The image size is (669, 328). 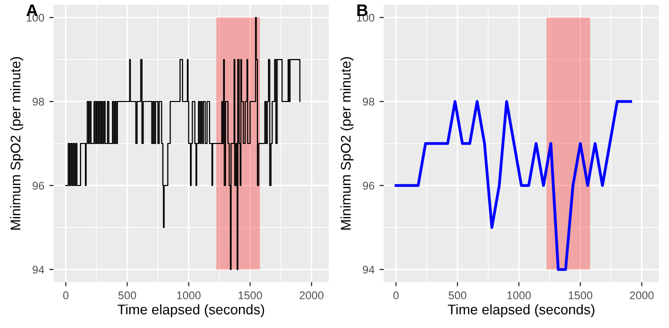 What do you see at coordinates (362, 10) in the screenshot?
I see `chart-title: B` at bounding box center [362, 10].